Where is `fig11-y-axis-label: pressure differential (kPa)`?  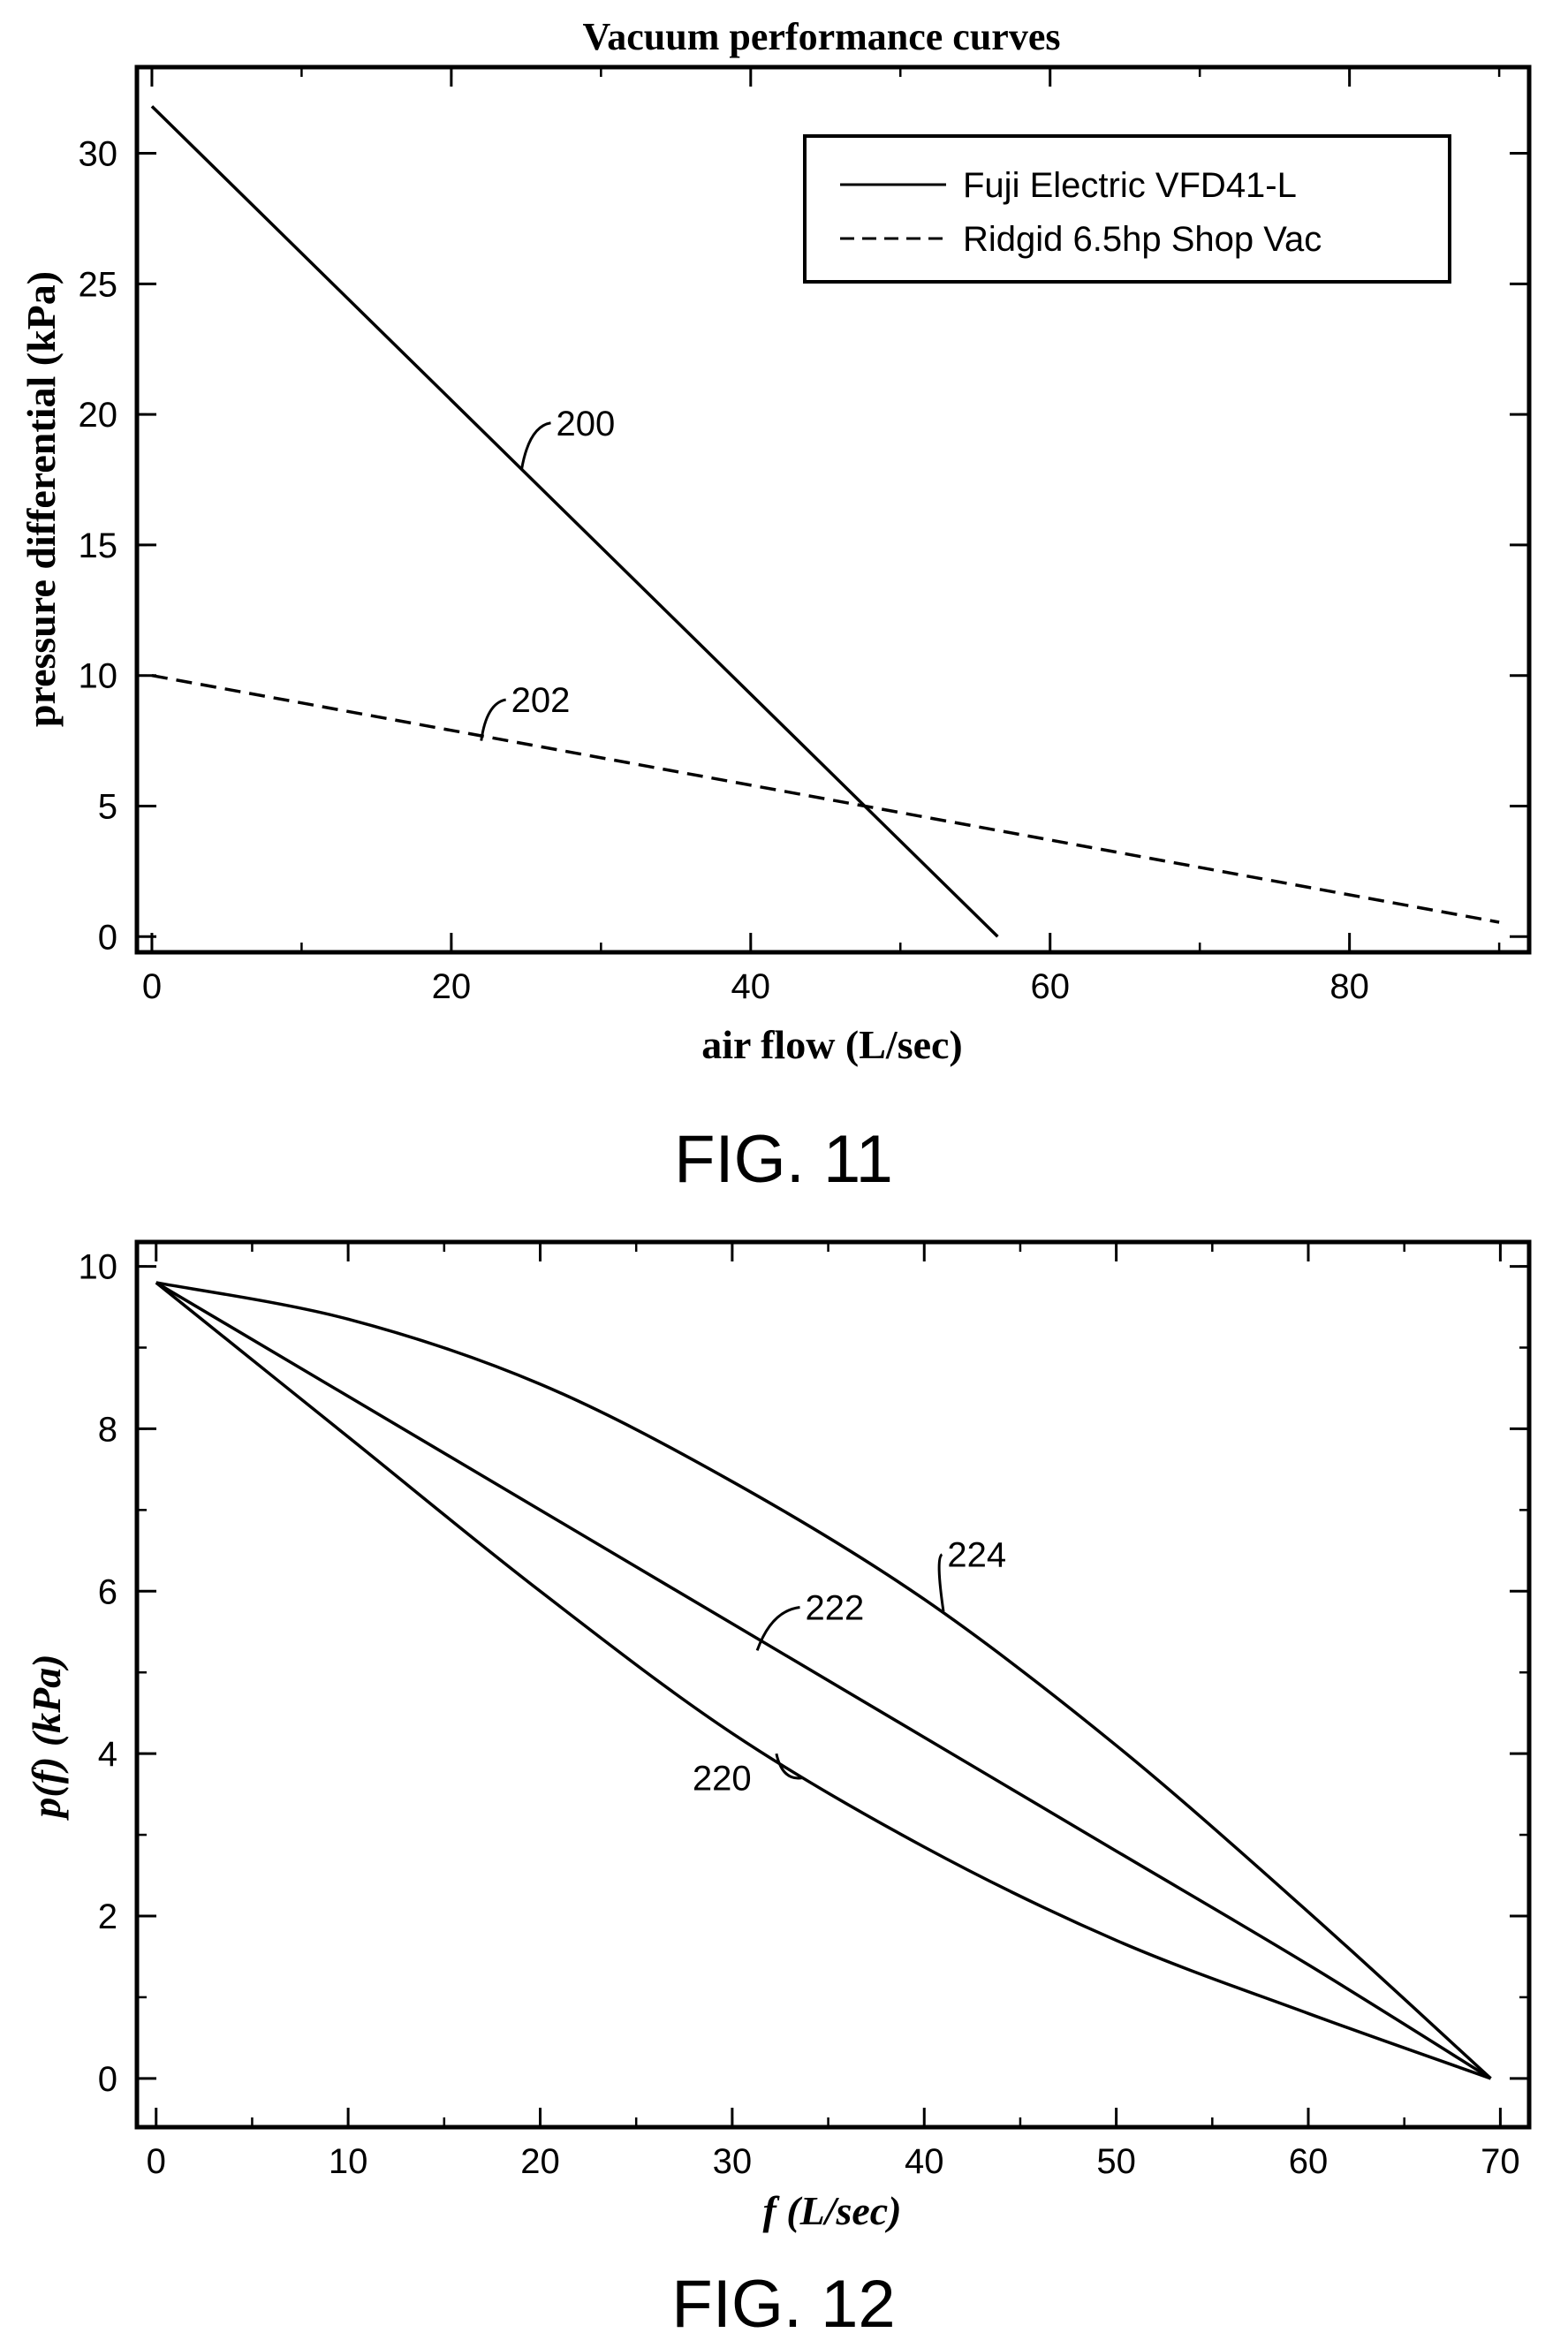
fig11-y-axis-label: pressure differential (kPa) is located at coordinates (41, 499).